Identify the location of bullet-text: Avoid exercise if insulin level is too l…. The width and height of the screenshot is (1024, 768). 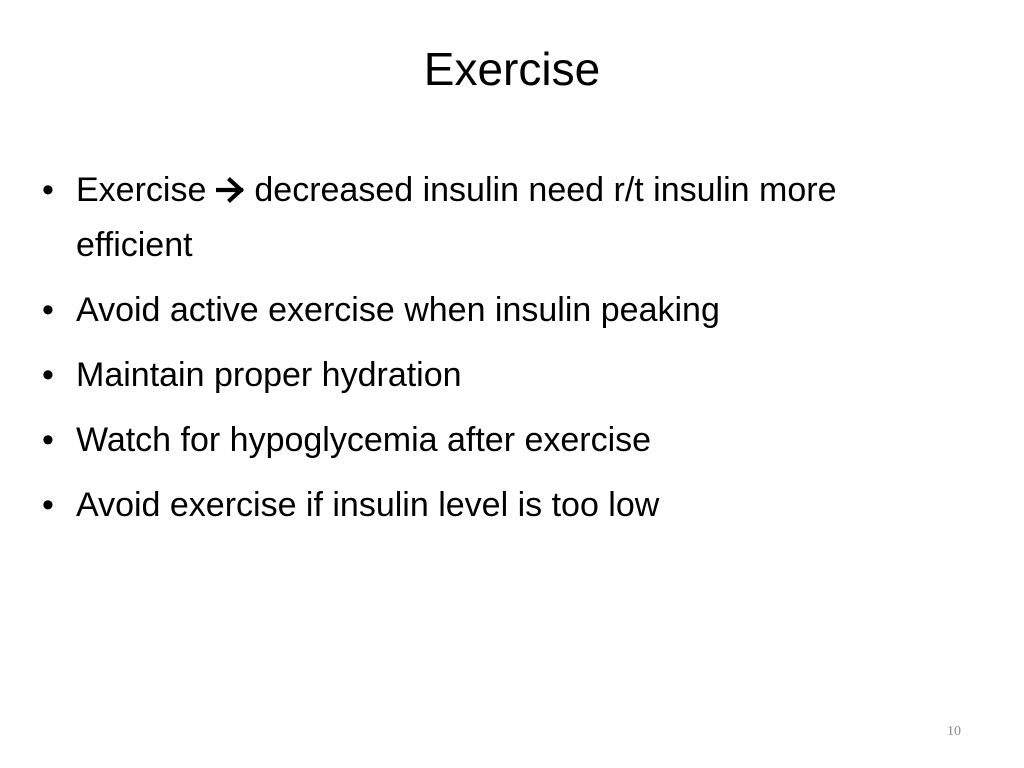
(368, 504).